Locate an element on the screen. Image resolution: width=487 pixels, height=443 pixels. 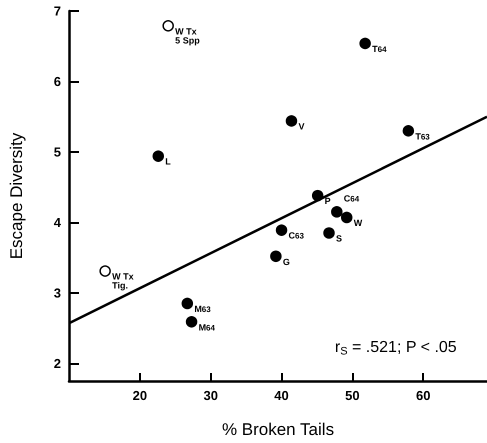
x-tick-label: 20 is located at coordinates (140, 395).